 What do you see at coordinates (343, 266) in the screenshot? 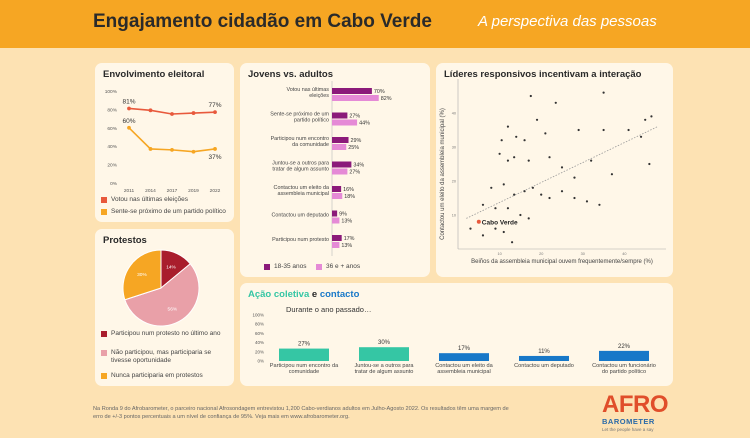
I see `legend-label: 36 e + anos` at bounding box center [343, 266].